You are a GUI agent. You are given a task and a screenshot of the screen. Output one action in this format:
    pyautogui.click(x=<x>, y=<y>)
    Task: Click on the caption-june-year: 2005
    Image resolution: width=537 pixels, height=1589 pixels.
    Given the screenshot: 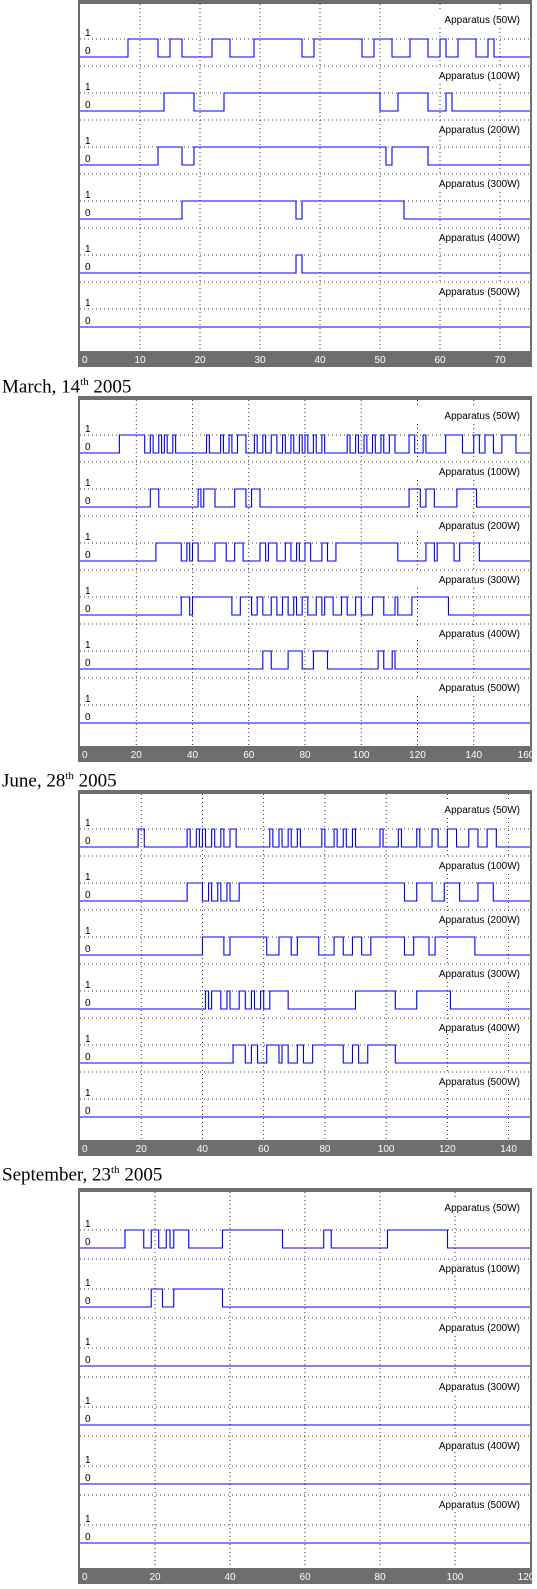 What is the action you would take?
    pyautogui.click(x=95, y=781)
    